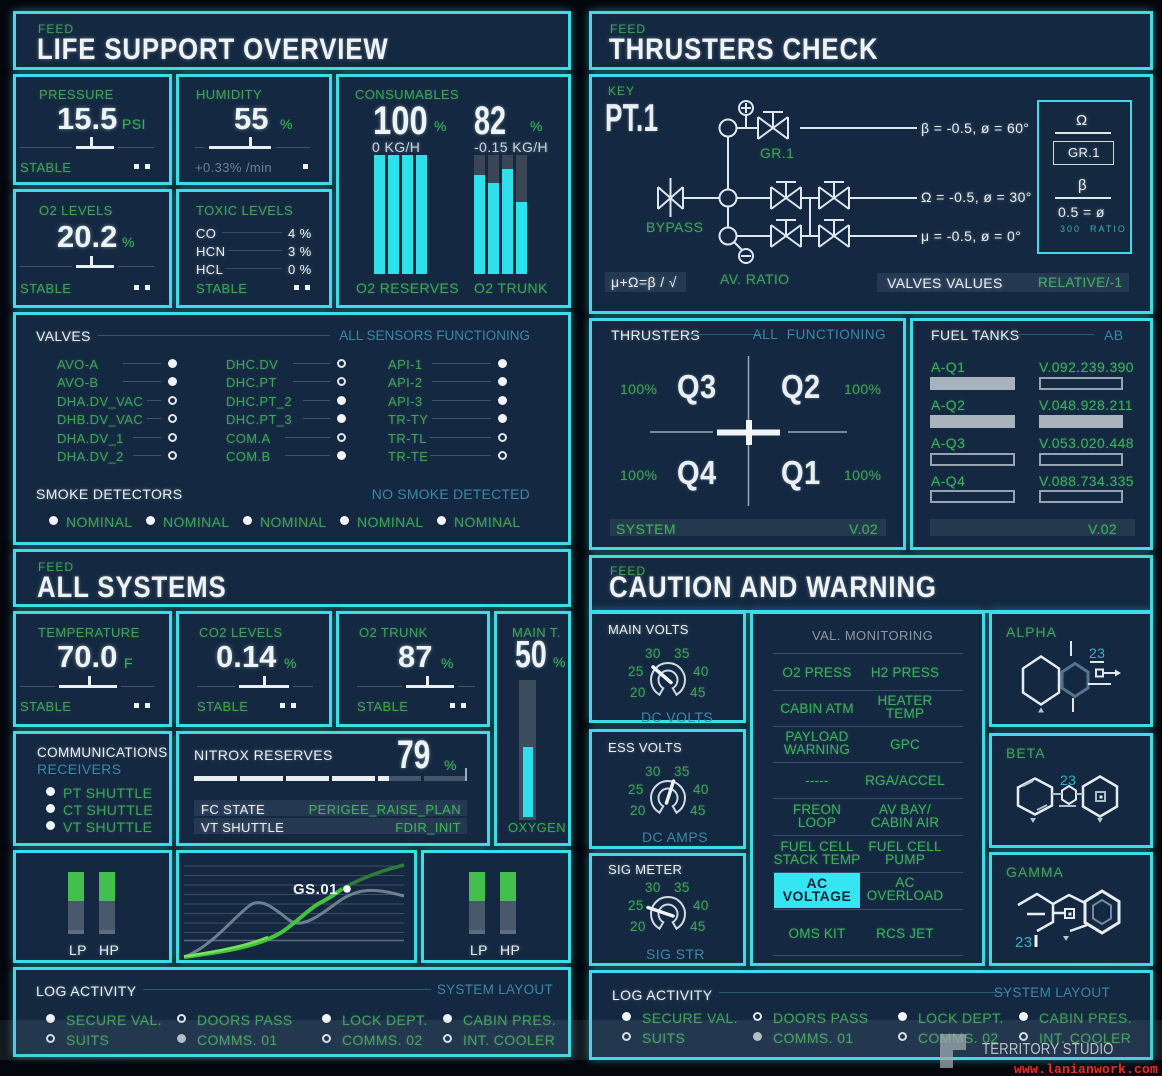  What do you see at coordinates (315, 889) in the screenshot?
I see `svg-text: GS.01` at bounding box center [315, 889].